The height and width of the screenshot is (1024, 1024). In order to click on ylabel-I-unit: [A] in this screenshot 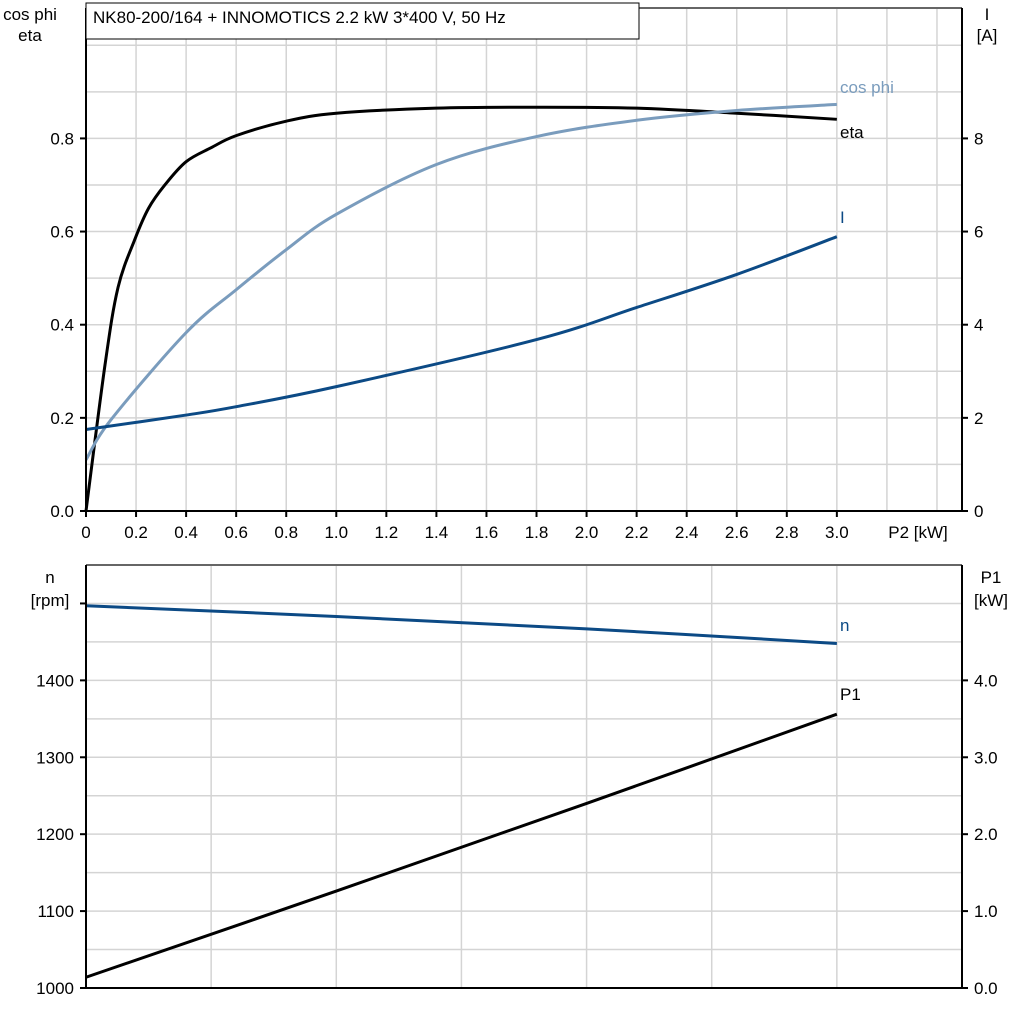, I will do `click(987, 35)`.